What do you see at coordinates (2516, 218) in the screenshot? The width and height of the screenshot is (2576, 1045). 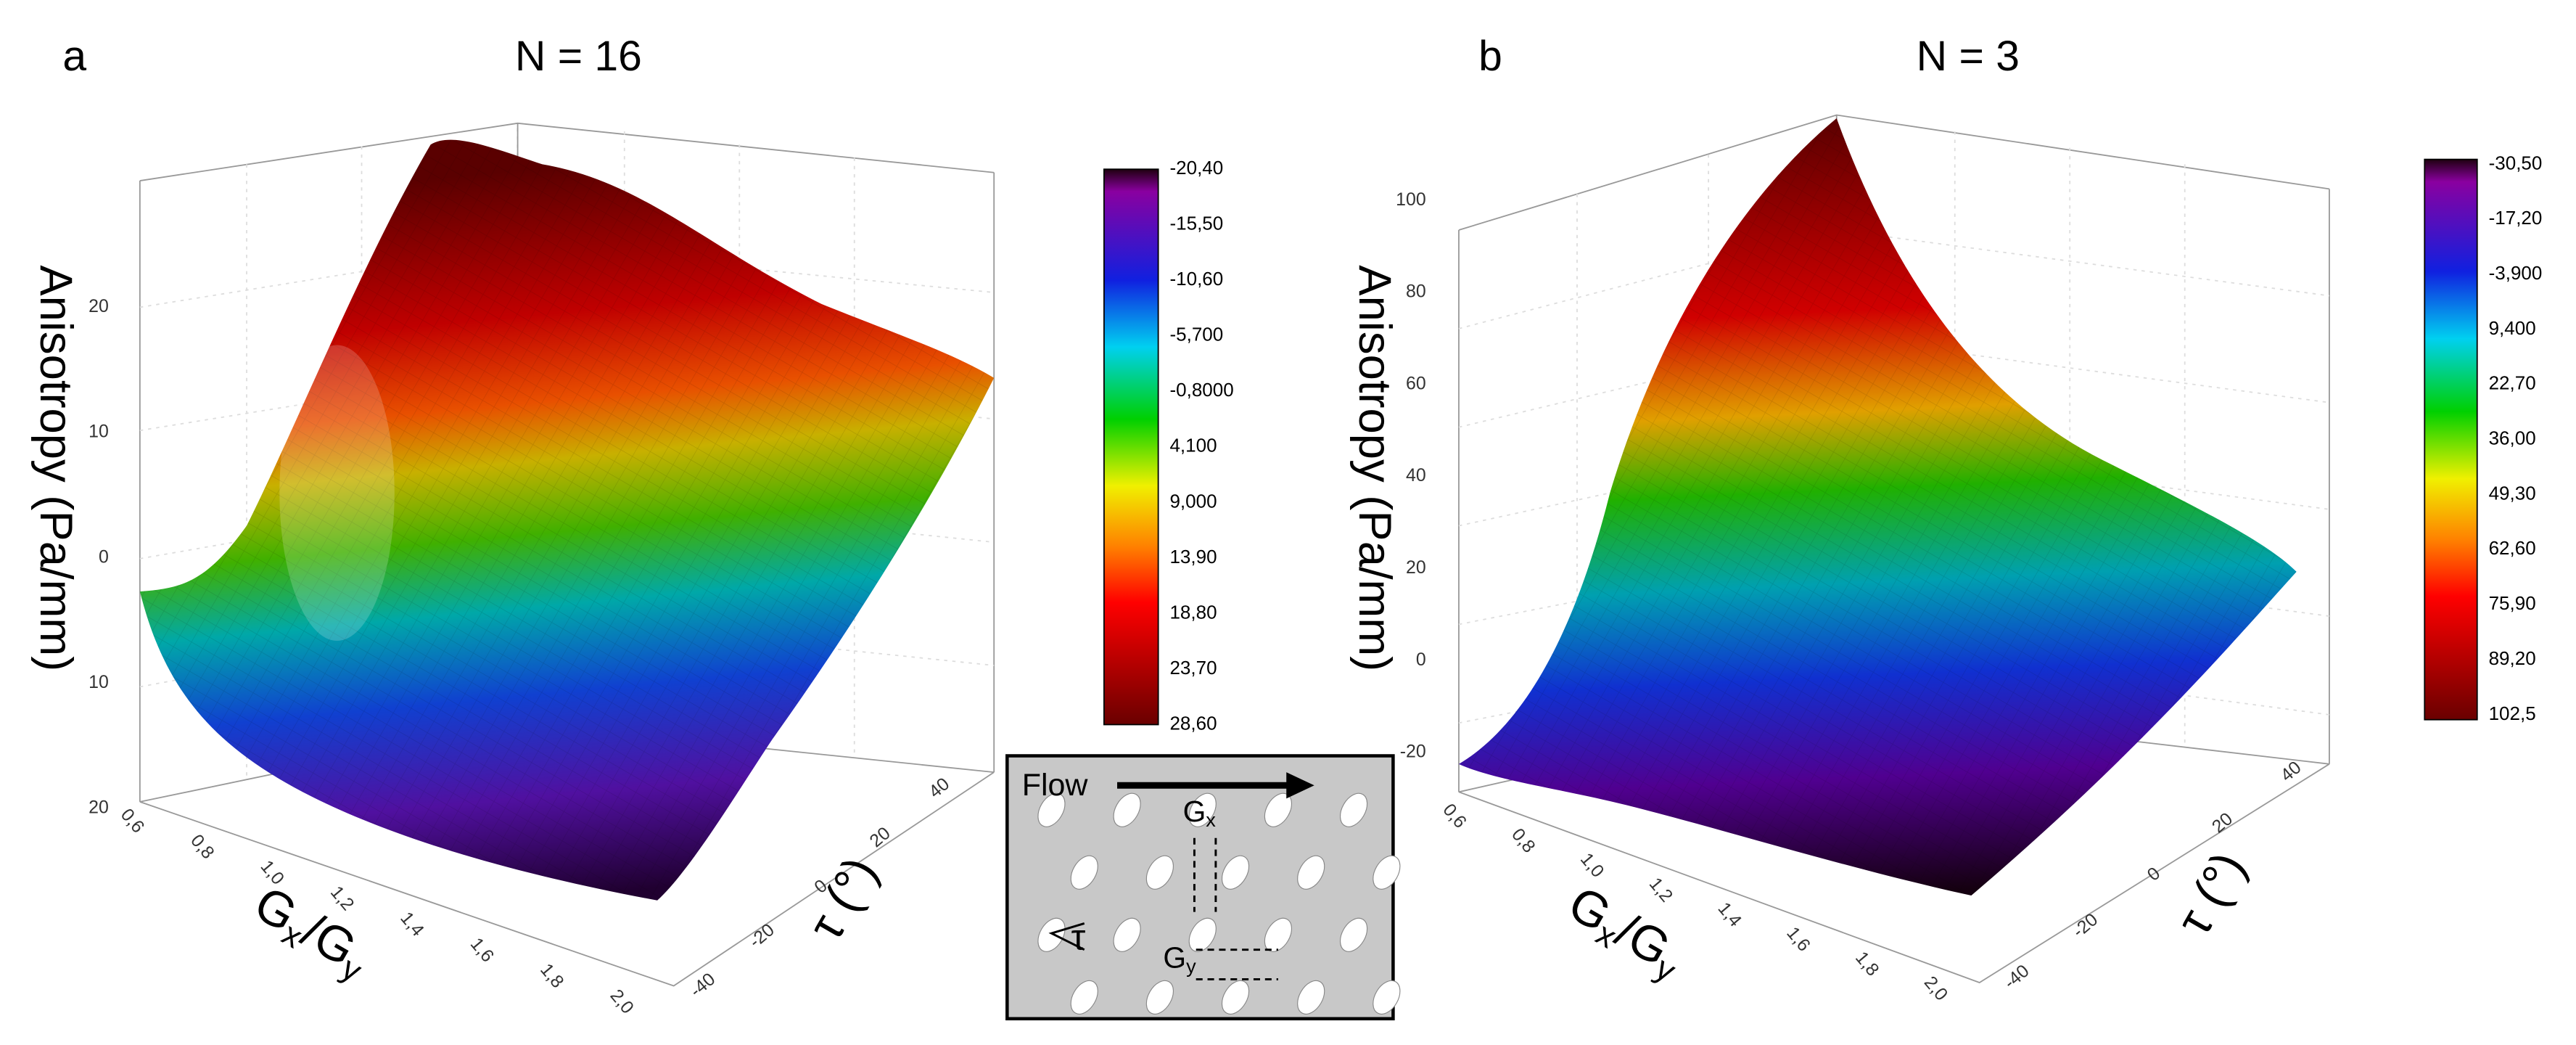 I see `colorbar-label: -17,20` at bounding box center [2516, 218].